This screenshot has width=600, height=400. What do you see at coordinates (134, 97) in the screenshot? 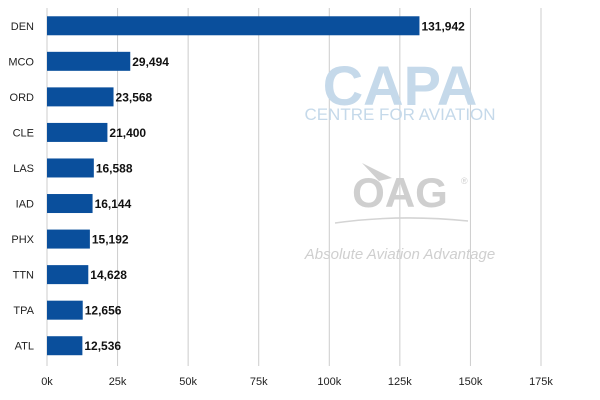
I see `data-label: 23,568` at bounding box center [134, 97].